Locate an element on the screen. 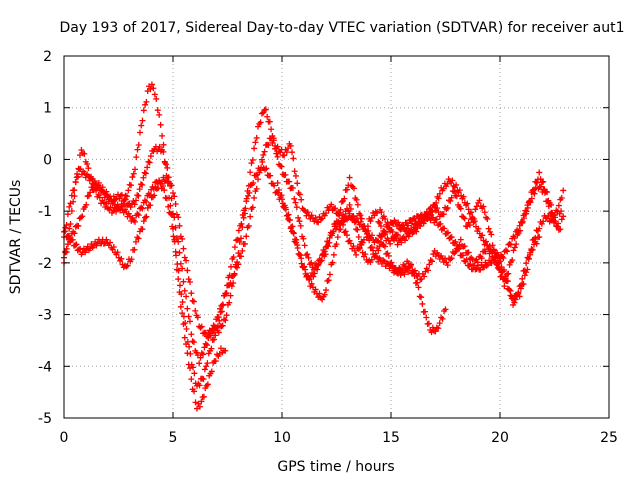  x-tick-label: 15 is located at coordinates (391, 438).